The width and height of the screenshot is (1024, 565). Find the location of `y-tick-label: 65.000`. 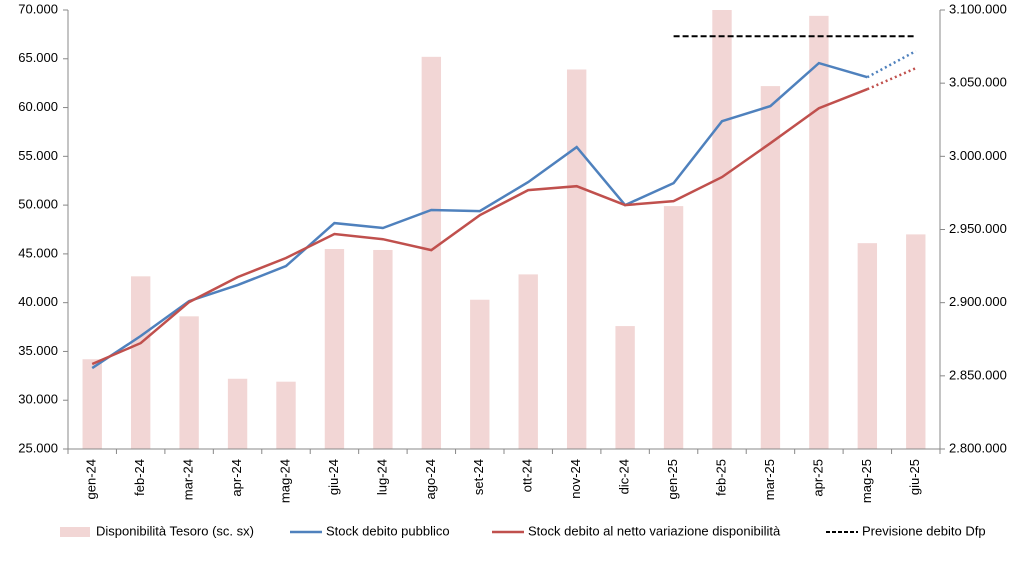

y-tick-label: 65.000 is located at coordinates (38, 57).